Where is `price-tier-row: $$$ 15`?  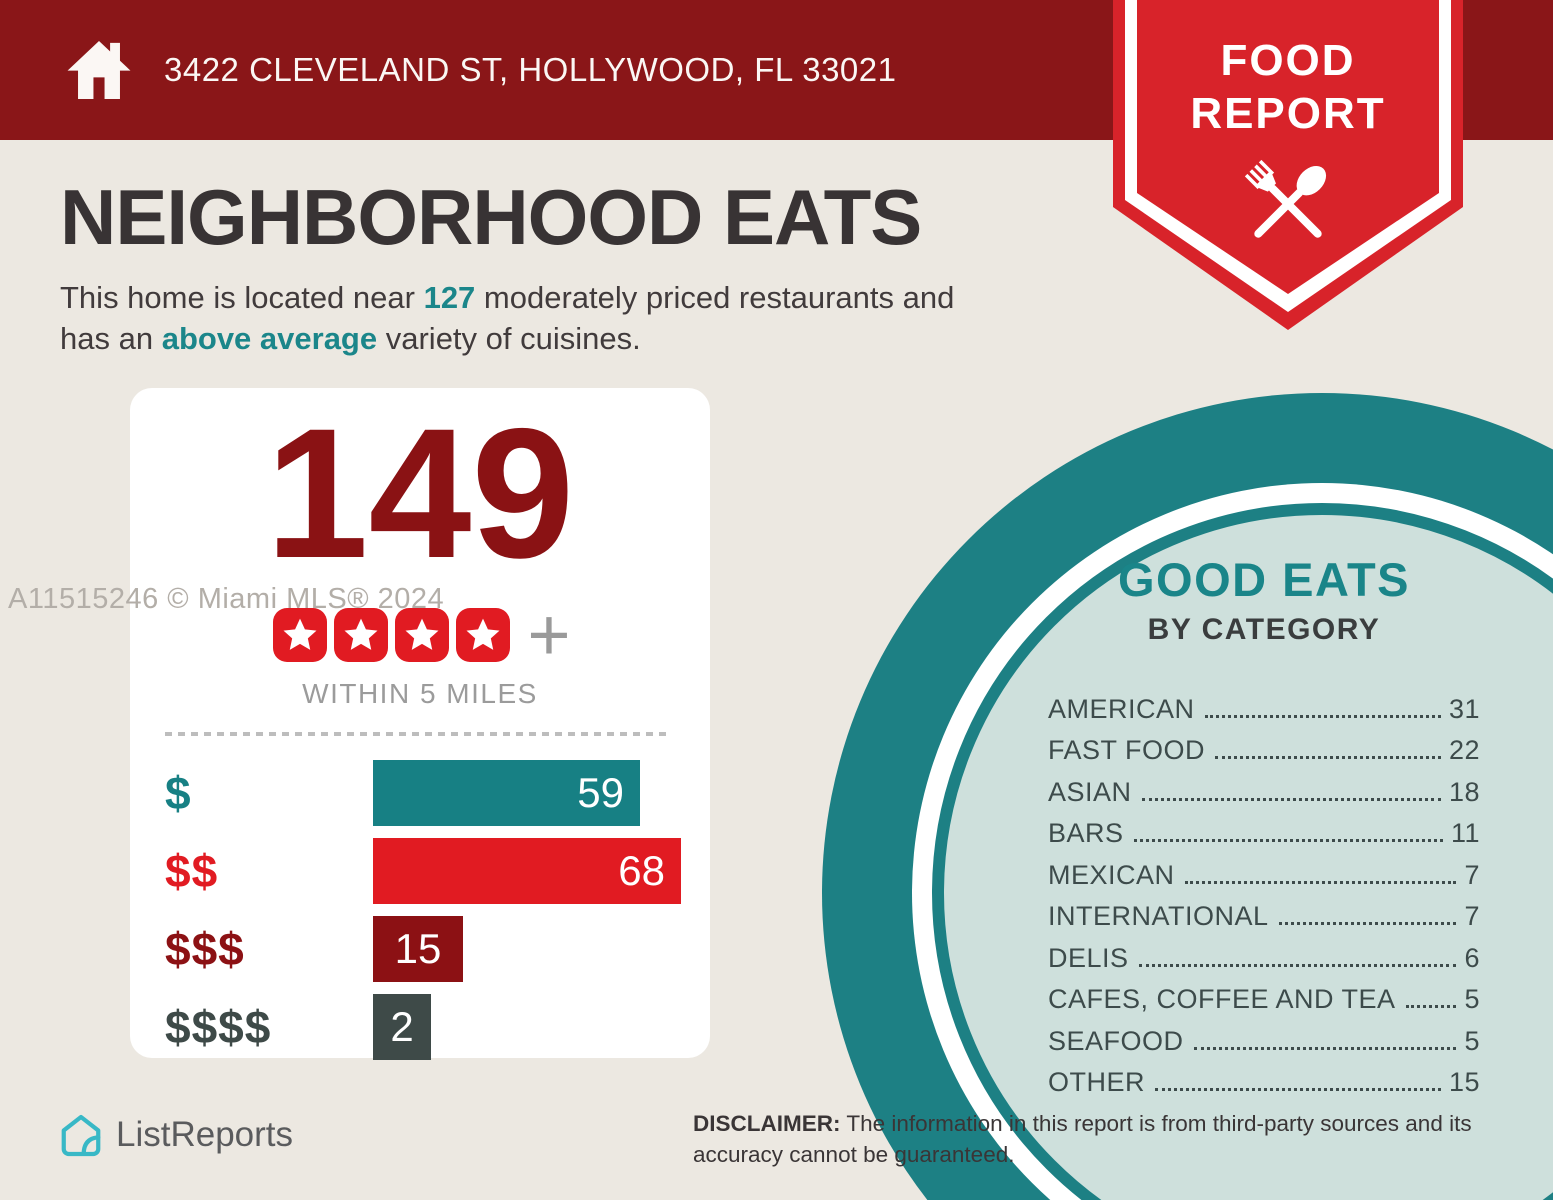
price-tier-row: $$$ 15 is located at coordinates (437, 949).